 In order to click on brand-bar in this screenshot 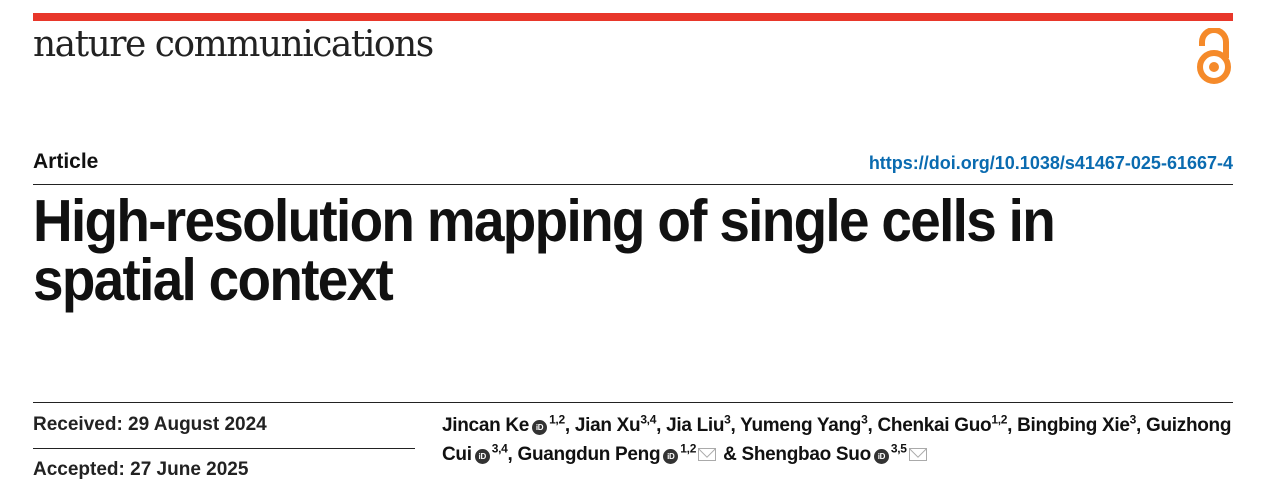, I will do `click(633, 17)`.